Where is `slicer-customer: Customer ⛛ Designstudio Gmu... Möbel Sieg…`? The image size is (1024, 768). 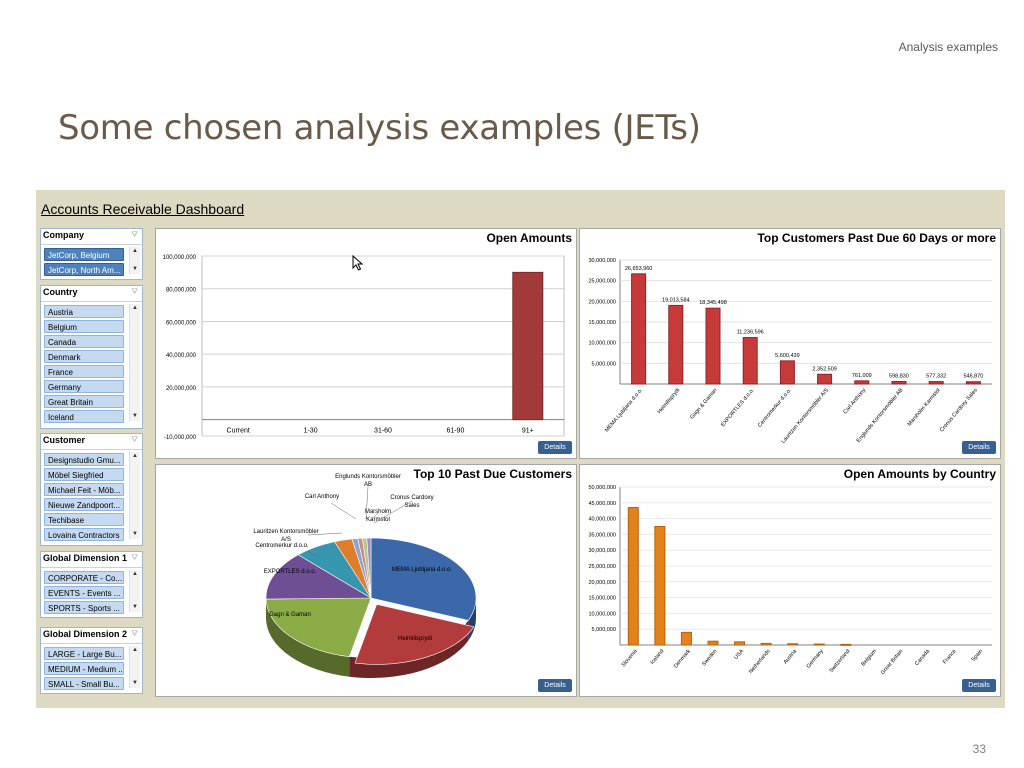 slicer-customer: Customer ⛛ Designstudio Gmu... Möbel Sieg… is located at coordinates (91, 489).